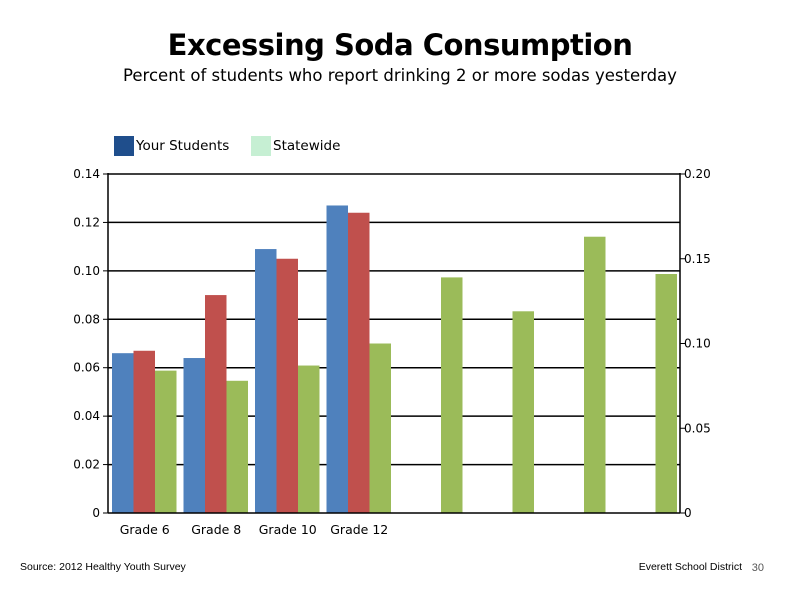 This screenshot has width=800, height=600. I want to click on left-axis-tick-label: 0.10, so click(86, 271).